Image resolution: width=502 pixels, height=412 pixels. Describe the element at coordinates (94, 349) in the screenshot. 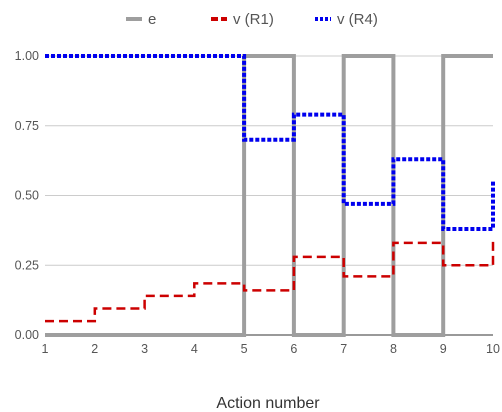

I see `x-tick-label: 2` at that location.